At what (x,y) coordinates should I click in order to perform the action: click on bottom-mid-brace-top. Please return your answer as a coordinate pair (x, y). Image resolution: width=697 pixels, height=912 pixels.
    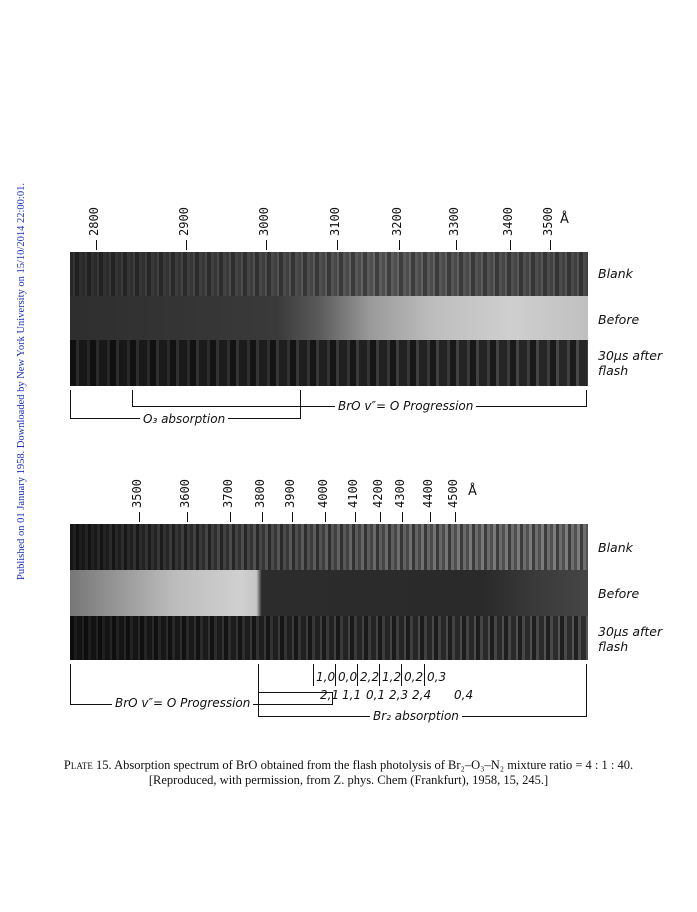
    Looking at the image, I should click on (295, 692).